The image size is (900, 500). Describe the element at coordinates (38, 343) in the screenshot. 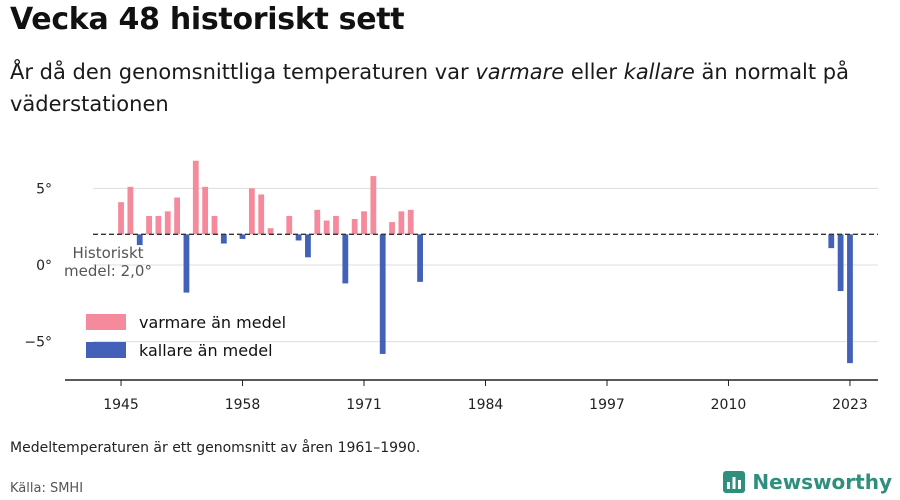

I see `y-tick-label: −5°` at that location.